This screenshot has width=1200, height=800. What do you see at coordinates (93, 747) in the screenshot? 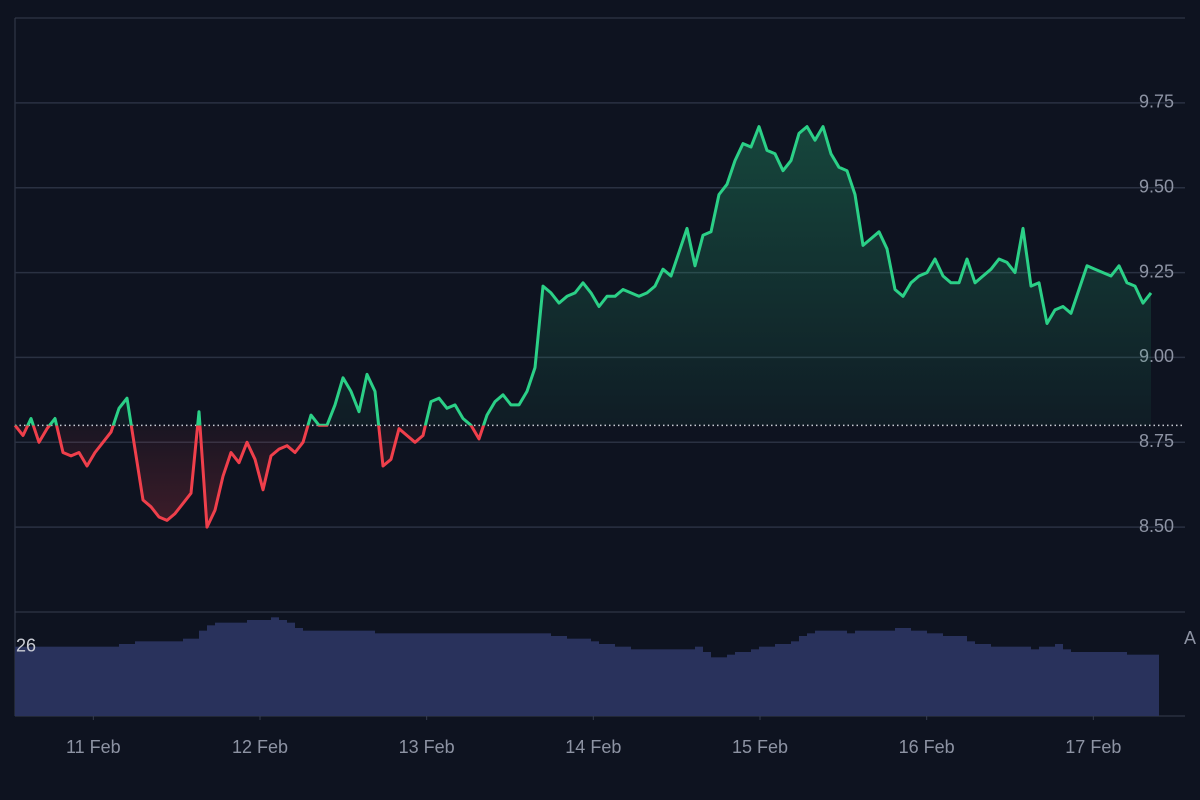
I see `x-tick-label: 11 Feb` at bounding box center [93, 747].